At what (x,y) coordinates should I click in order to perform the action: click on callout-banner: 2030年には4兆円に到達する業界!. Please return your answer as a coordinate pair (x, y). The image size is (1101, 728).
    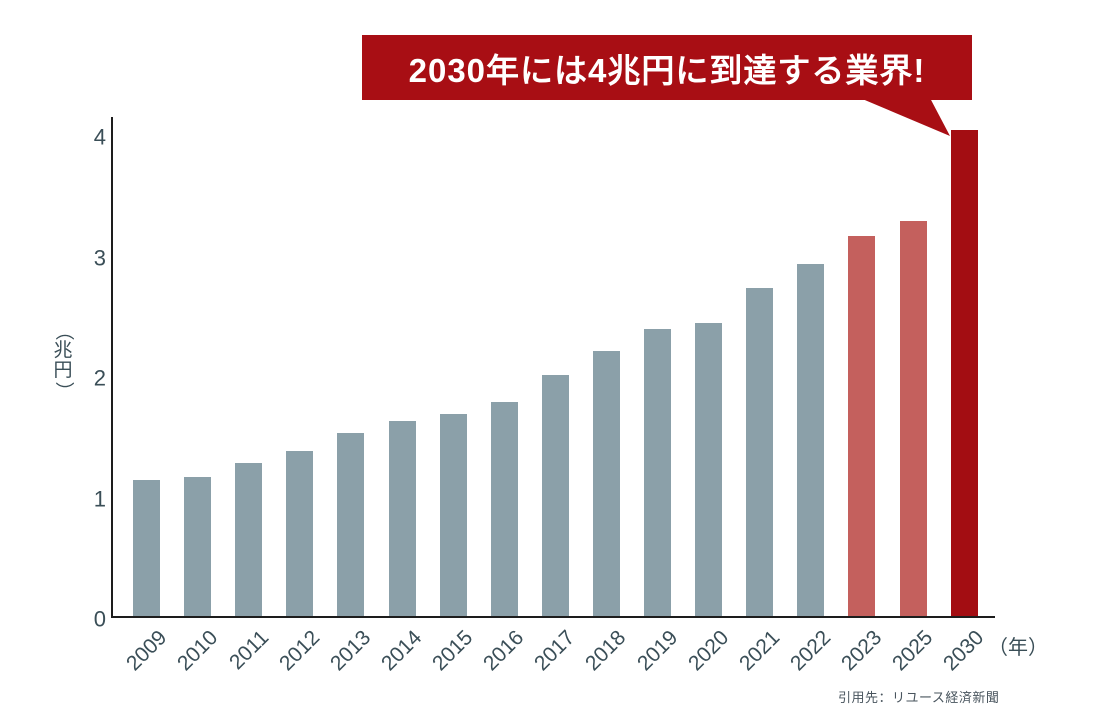
    Looking at the image, I should click on (667, 67).